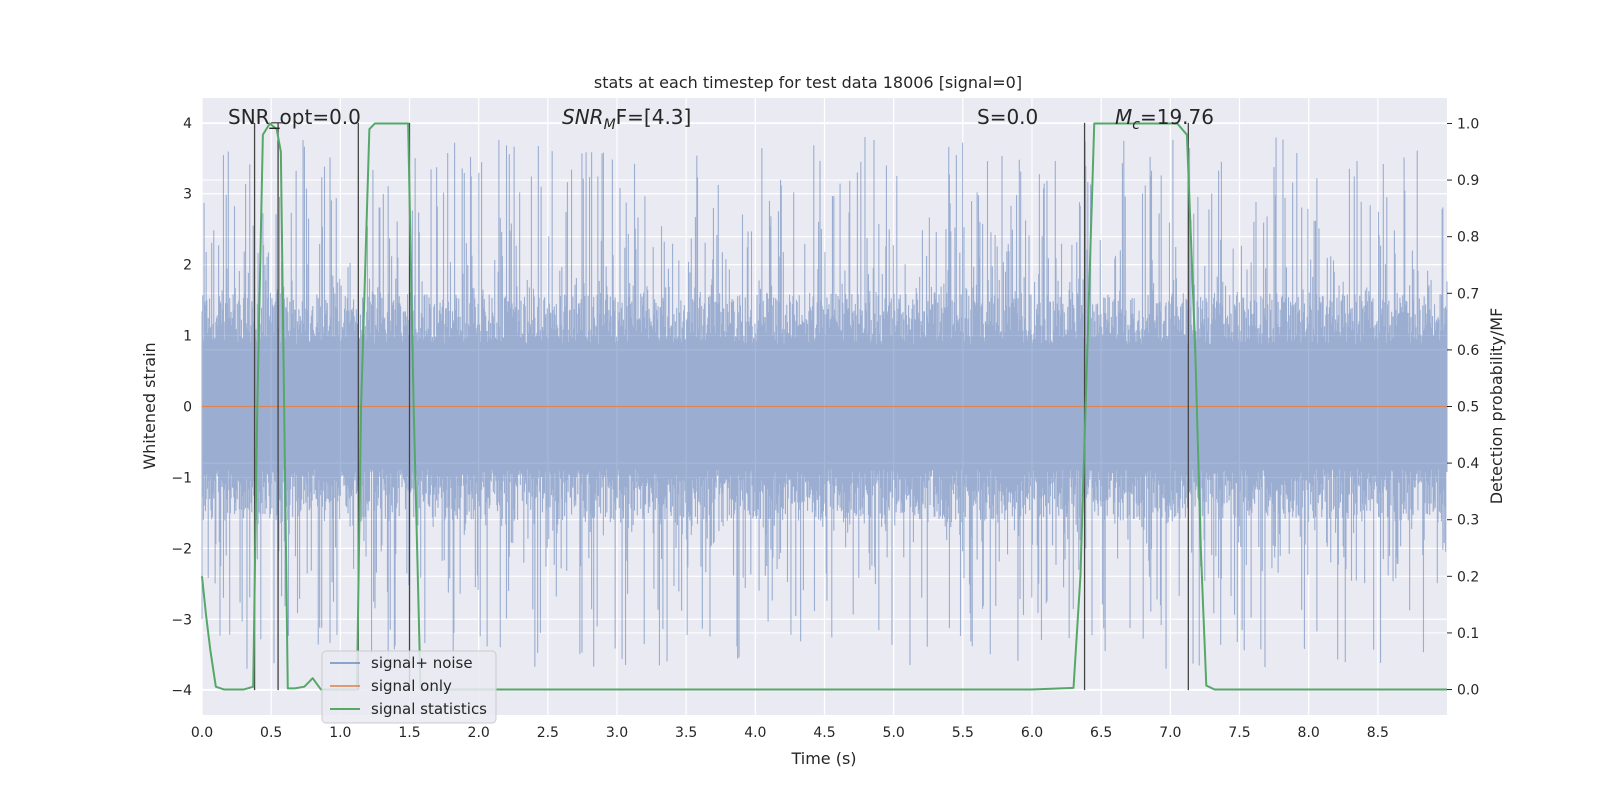 The image size is (1600, 800). What do you see at coordinates (271, 733) in the screenshot?
I see `x-tick-label: 0.5` at bounding box center [271, 733].